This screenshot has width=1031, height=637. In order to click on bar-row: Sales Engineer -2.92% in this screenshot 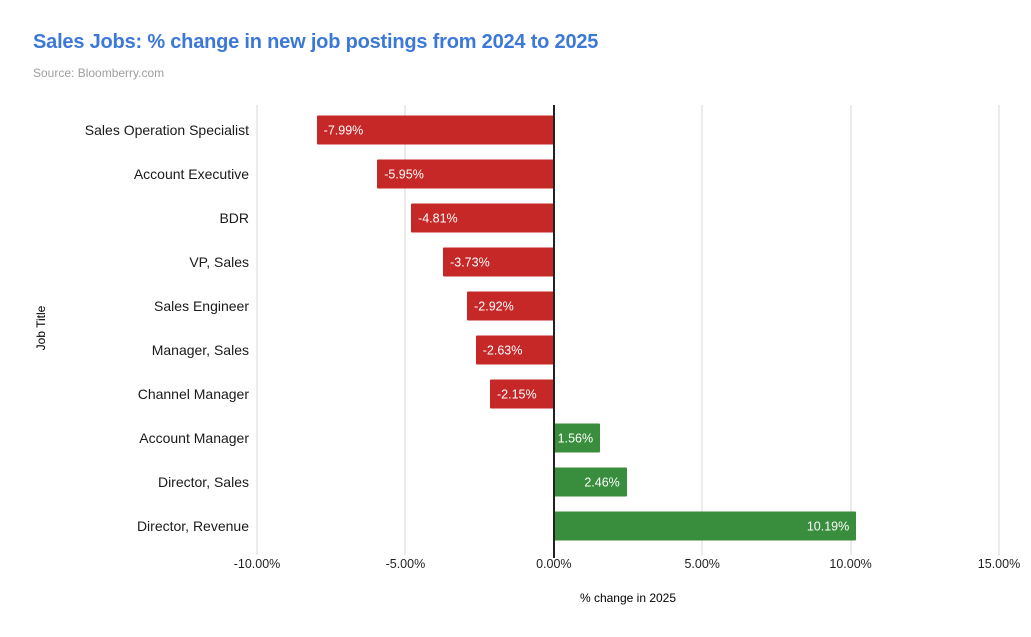, I will do `click(499, 306)`.